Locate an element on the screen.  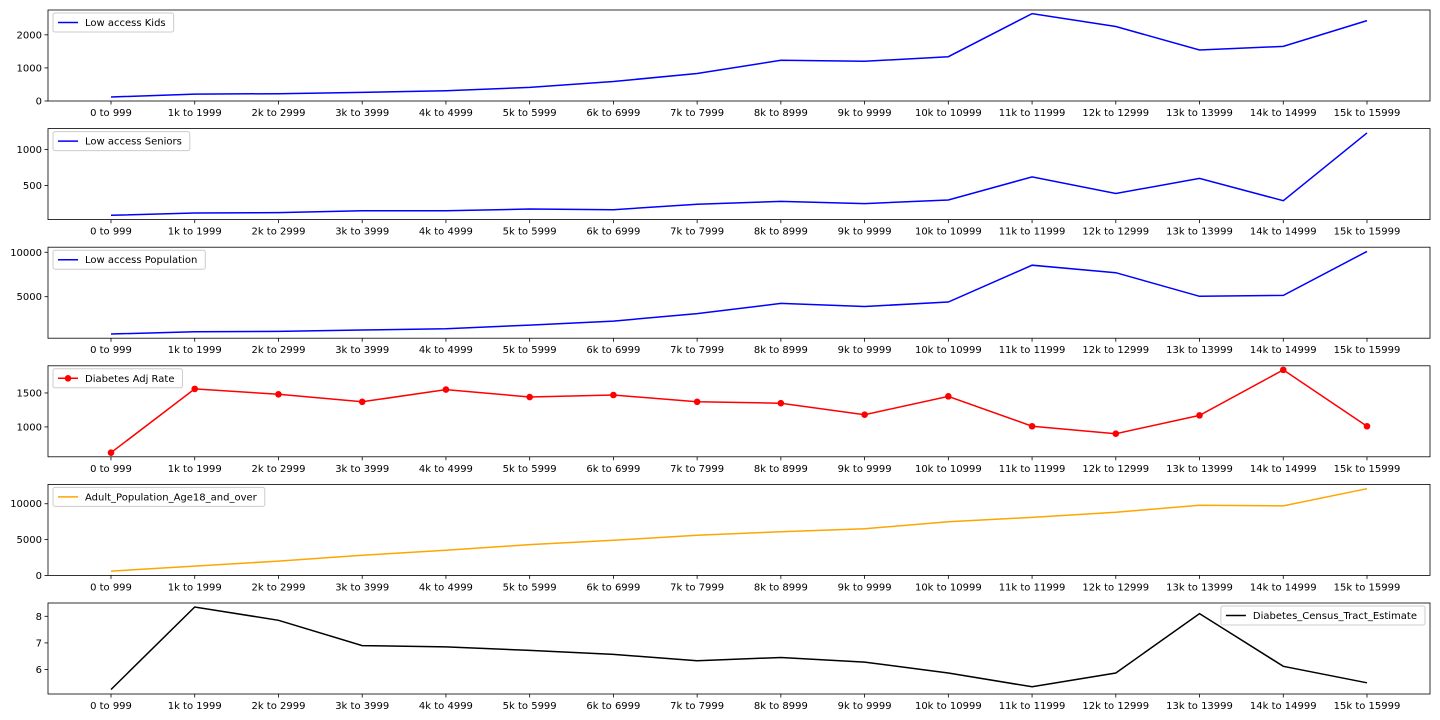
y-tick-label: 5000 is located at coordinates (29, 297).